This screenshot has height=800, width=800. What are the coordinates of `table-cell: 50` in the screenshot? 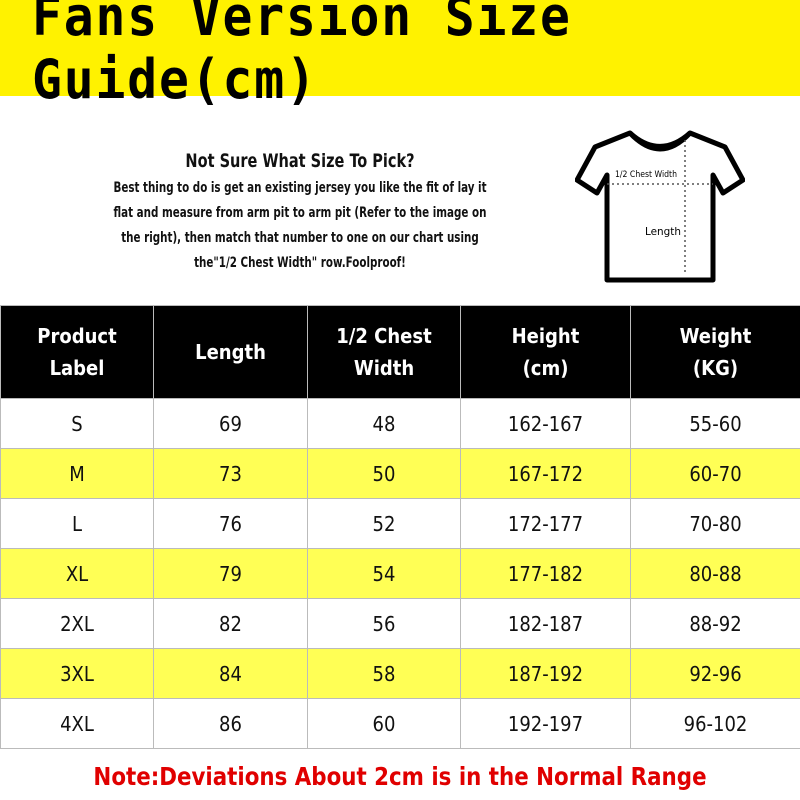 It's located at (384, 473).